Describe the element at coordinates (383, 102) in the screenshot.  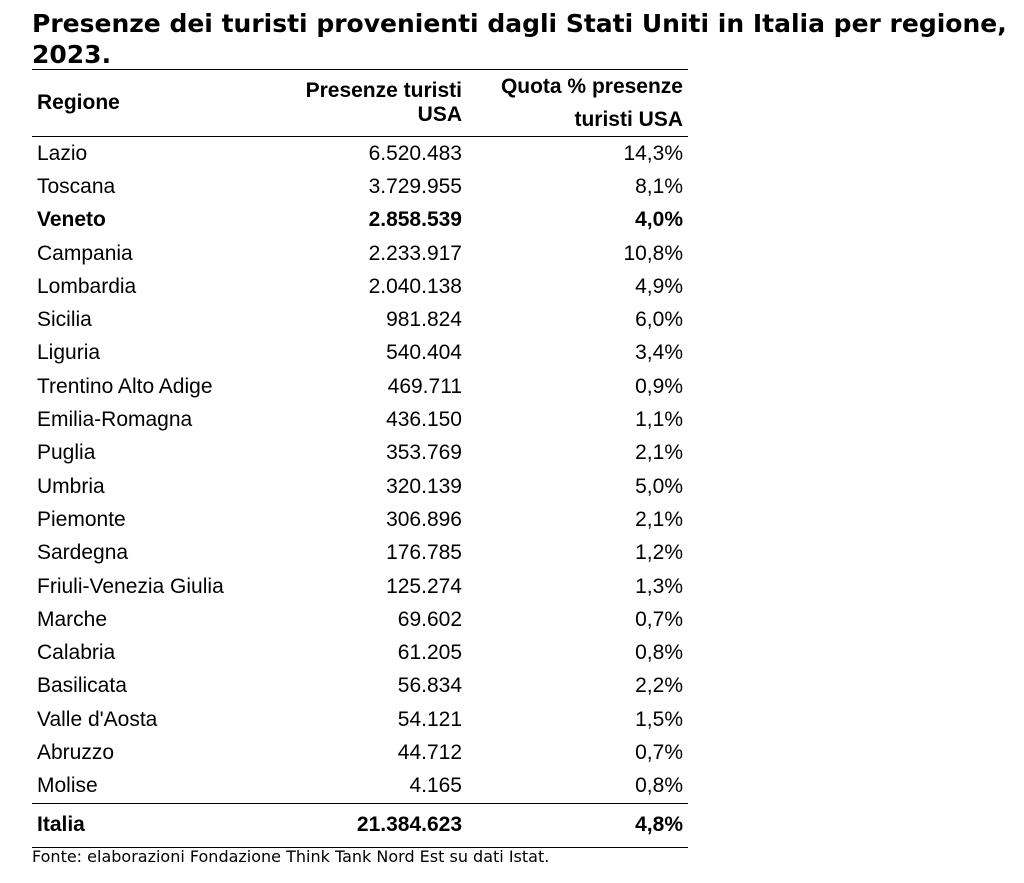
I see `header-presenze: Presenze turisti USA` at that location.